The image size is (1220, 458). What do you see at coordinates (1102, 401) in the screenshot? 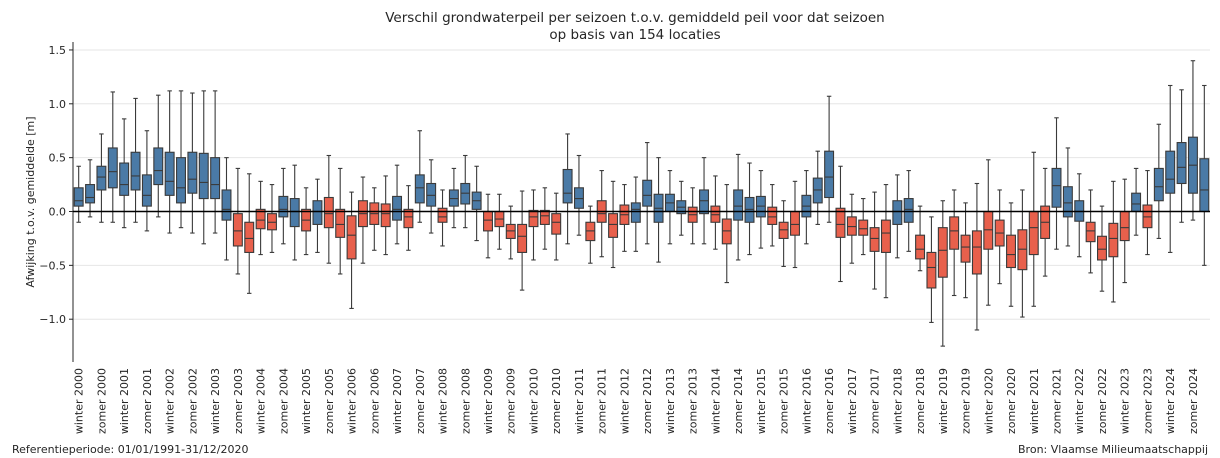
I see `x-tick-label: zomer 2022` at bounding box center [1102, 401].